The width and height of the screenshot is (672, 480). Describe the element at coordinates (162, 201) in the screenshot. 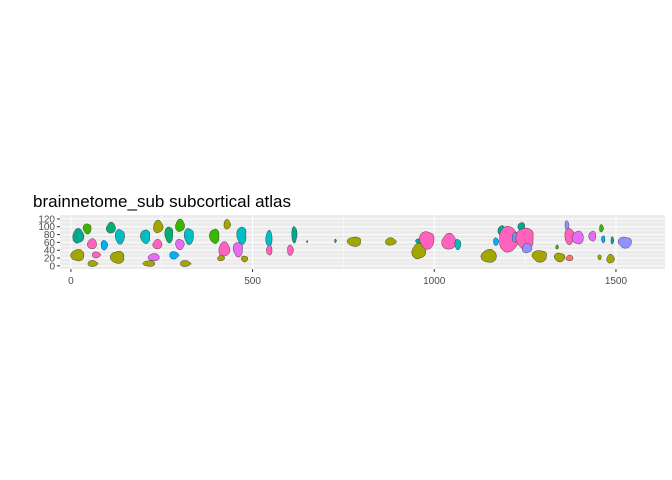

I see `chart-title: brainnetome_sub subcortical atlas` at that location.